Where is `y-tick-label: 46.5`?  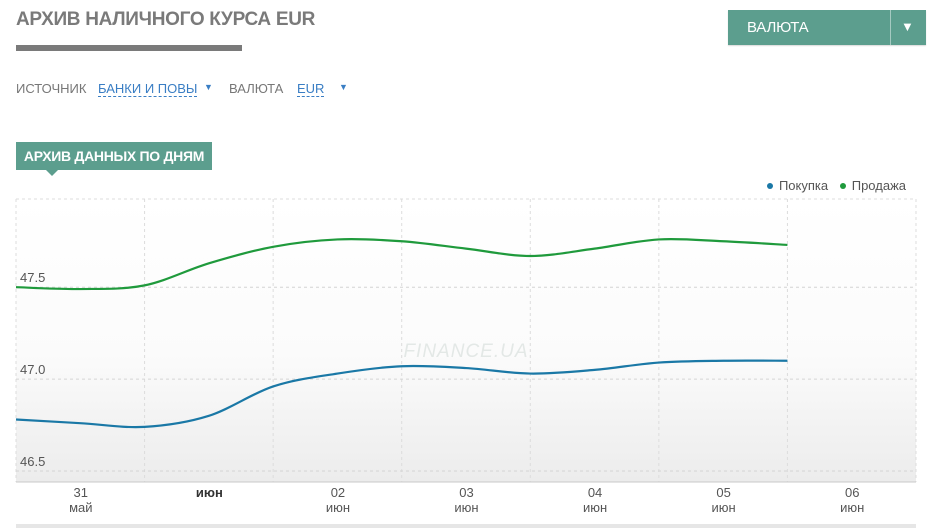 y-tick-label: 46.5 is located at coordinates (32, 461).